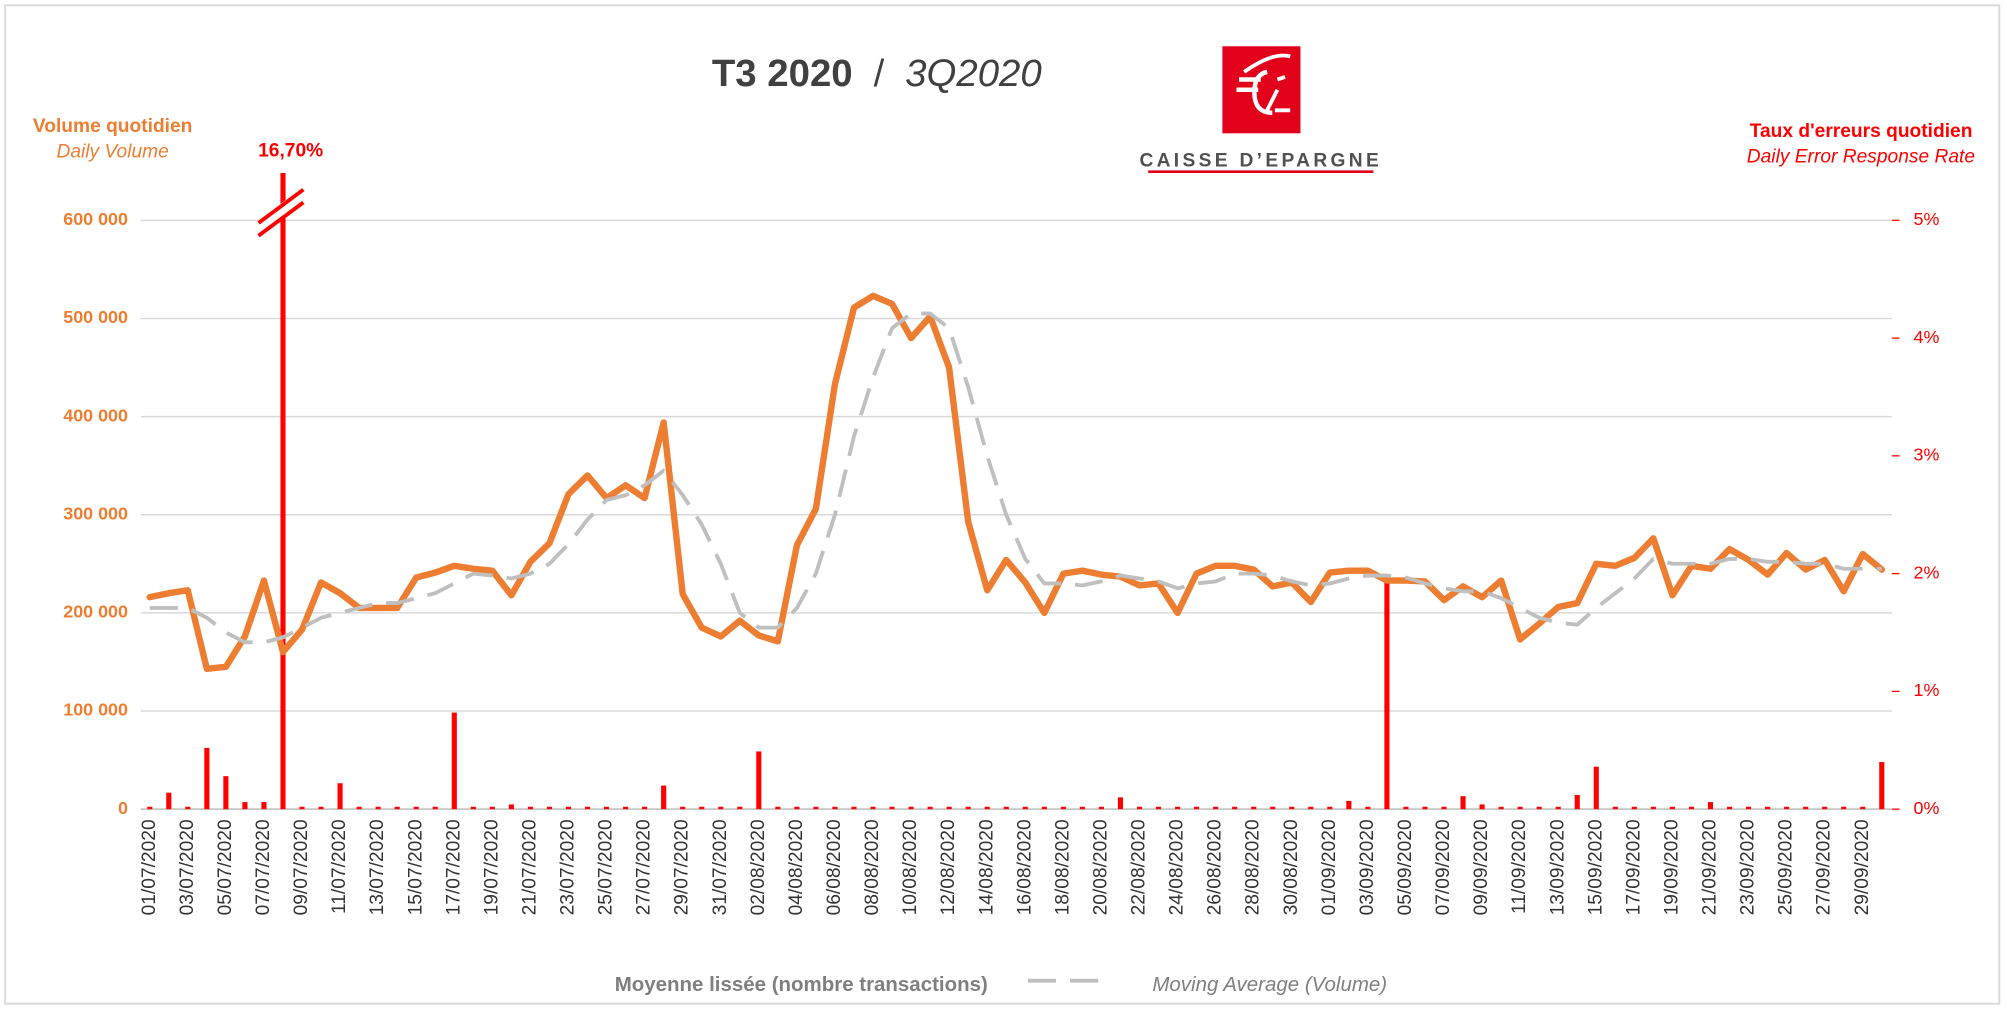  I want to click on axis-break, so click(281, 213).